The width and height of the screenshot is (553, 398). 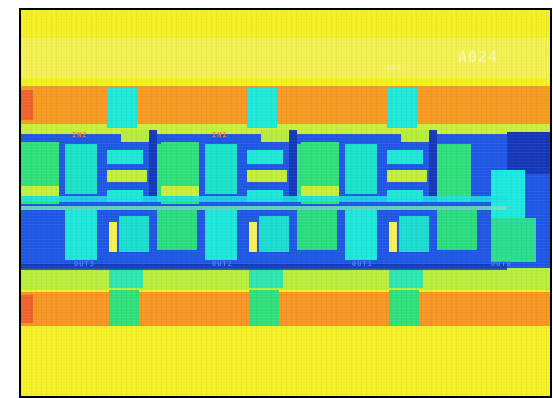 What do you see at coordinates (285, 309) in the screenshot?
I see `lower-orange-band` at bounding box center [285, 309].